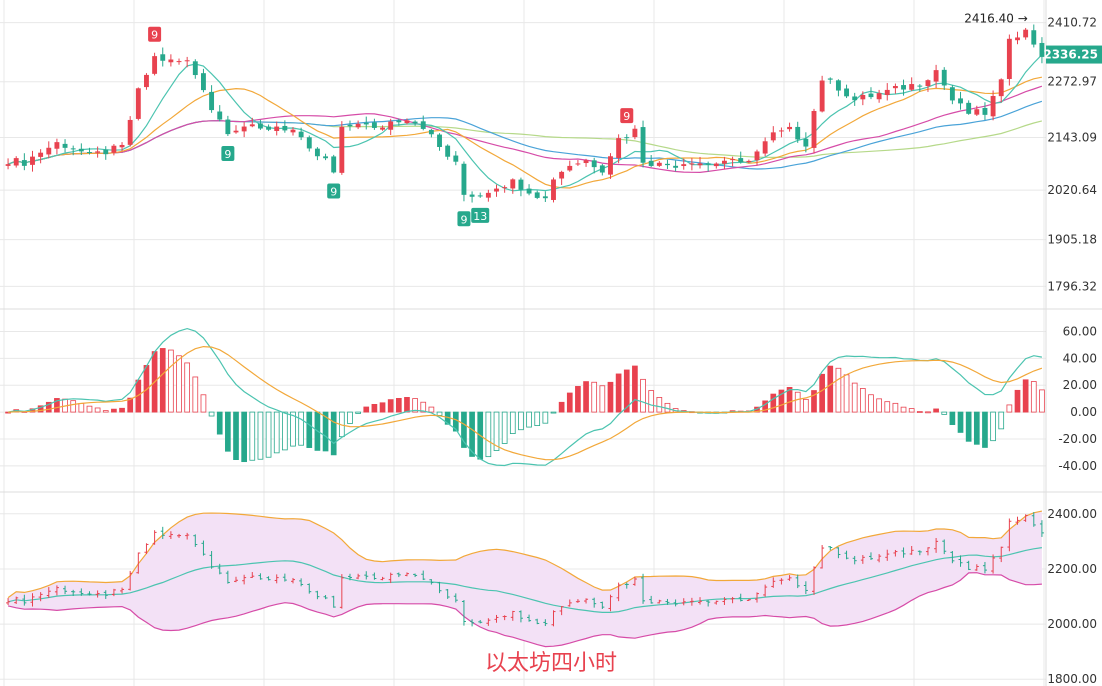  I want to click on macd-tick-label: 0.00, so click(1083, 412).